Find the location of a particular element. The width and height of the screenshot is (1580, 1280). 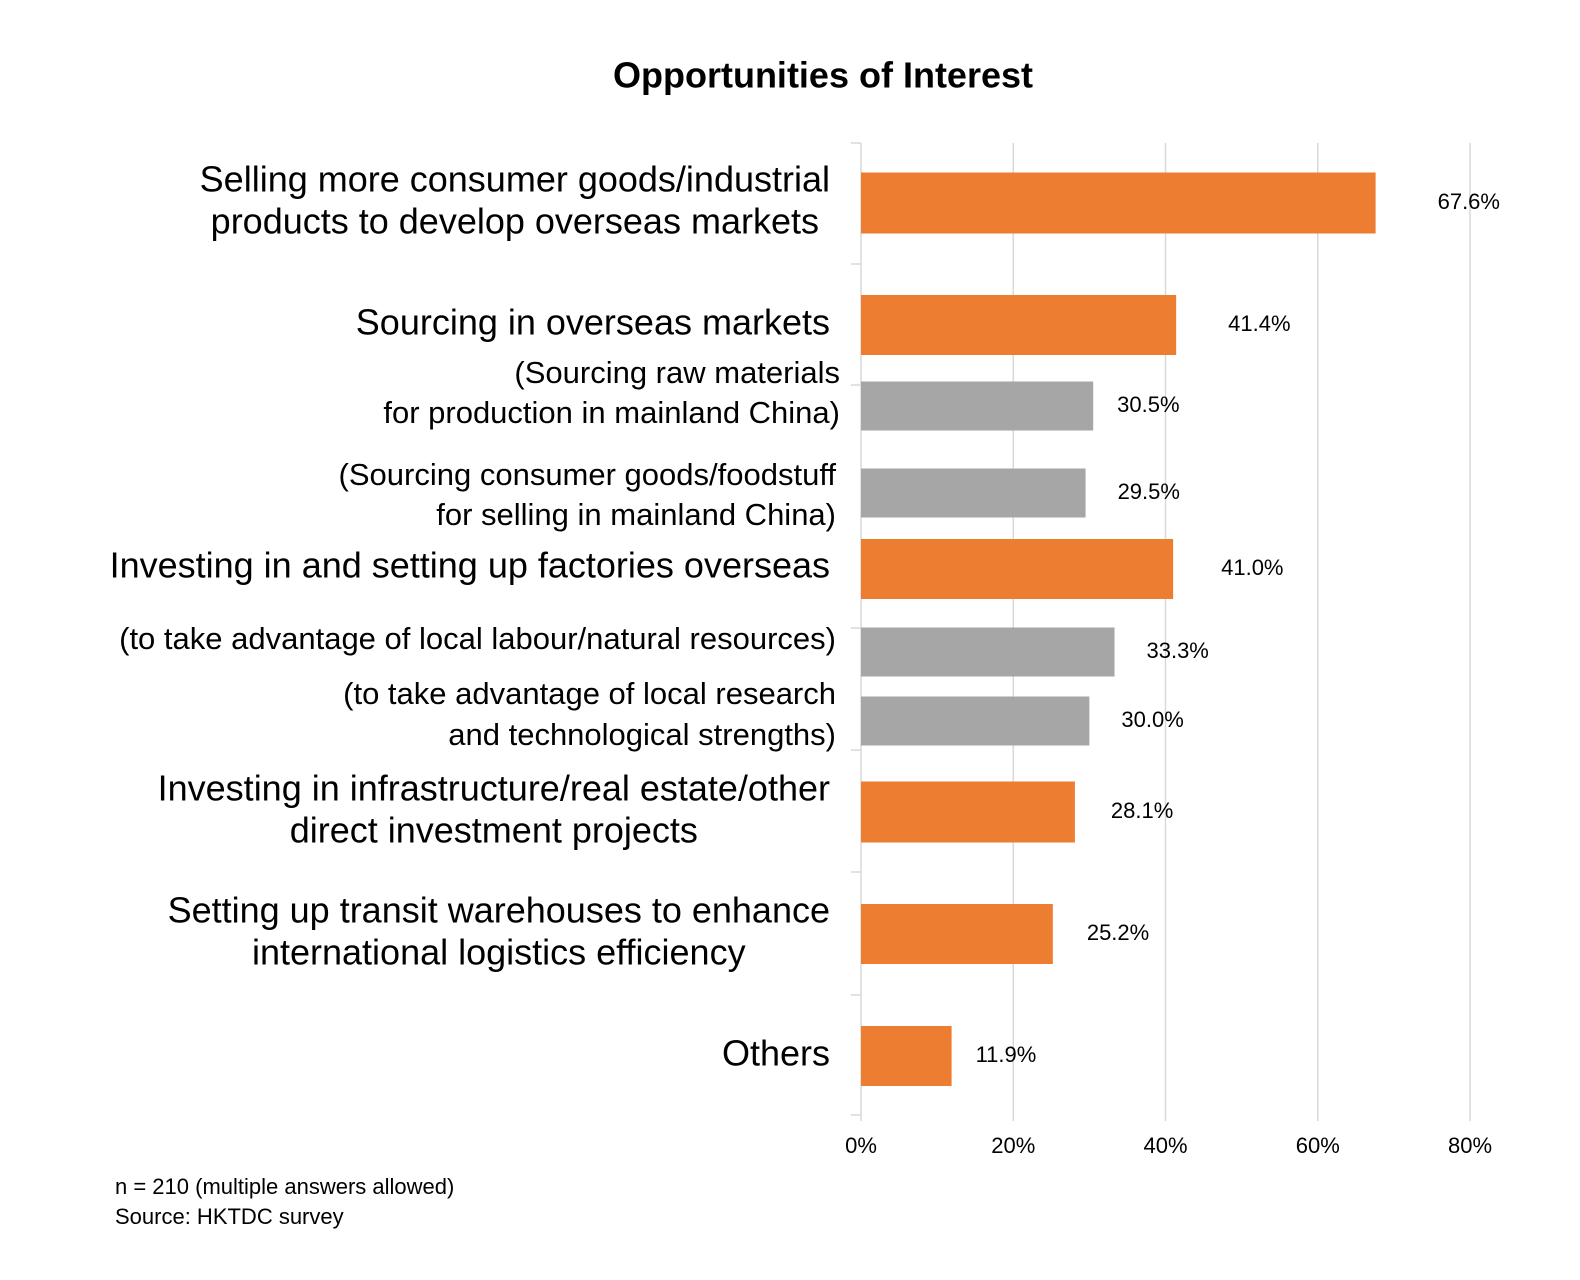

x-tick-label: 60% is located at coordinates (1318, 1145).